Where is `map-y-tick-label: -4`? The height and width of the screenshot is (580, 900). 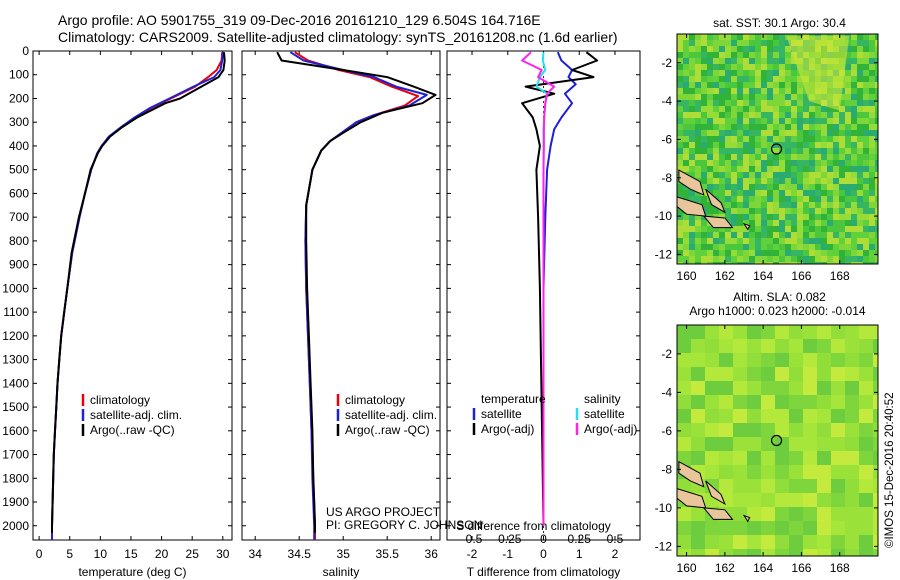
map-y-tick-label: -4 is located at coordinates (666, 101).